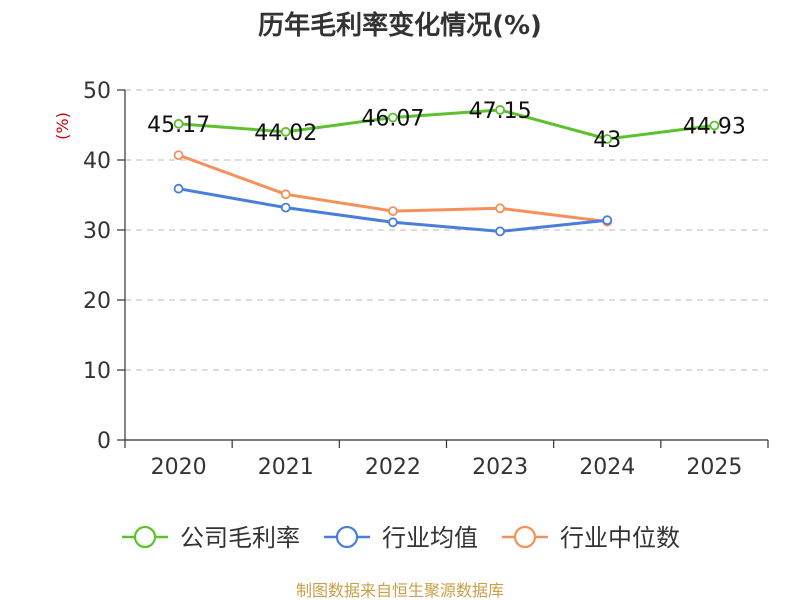 The width and height of the screenshot is (800, 600). Describe the element at coordinates (240, 538) in the screenshot. I see `legend-label: 公司毛利率` at that location.